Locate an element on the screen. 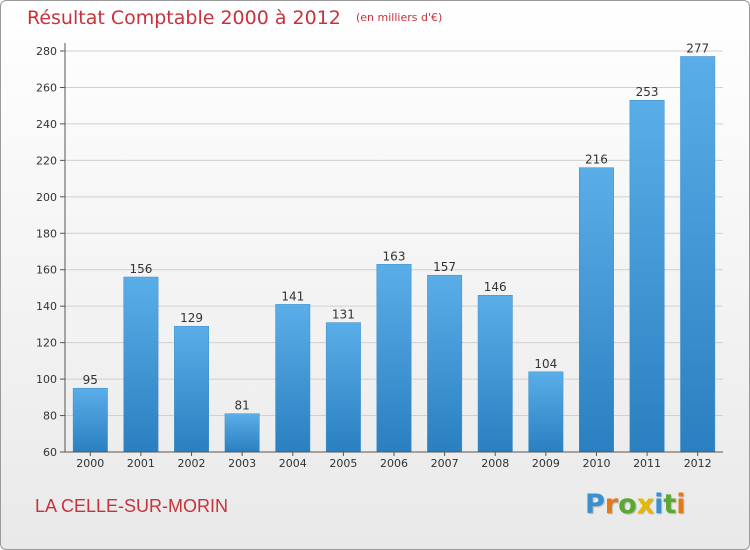  logo-letter: o is located at coordinates (627, 504).